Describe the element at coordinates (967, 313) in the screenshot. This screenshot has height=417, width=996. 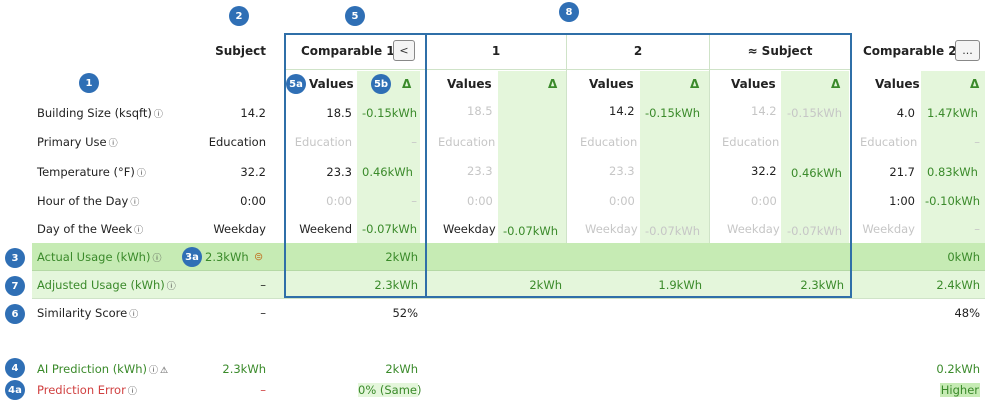
I see `c2-similarity: 48%` at that location.